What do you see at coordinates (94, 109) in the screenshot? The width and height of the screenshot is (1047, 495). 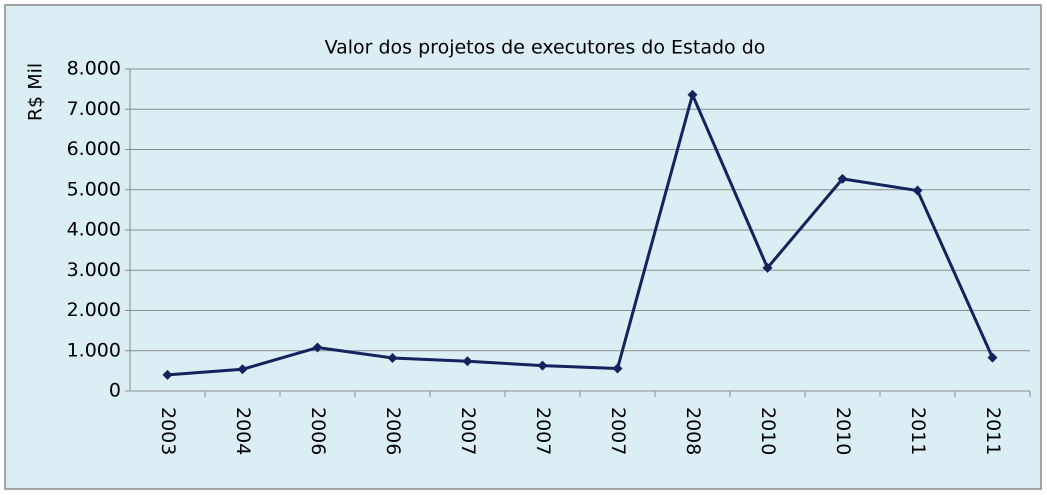 I see `y-tick-label: 7.000` at bounding box center [94, 109].